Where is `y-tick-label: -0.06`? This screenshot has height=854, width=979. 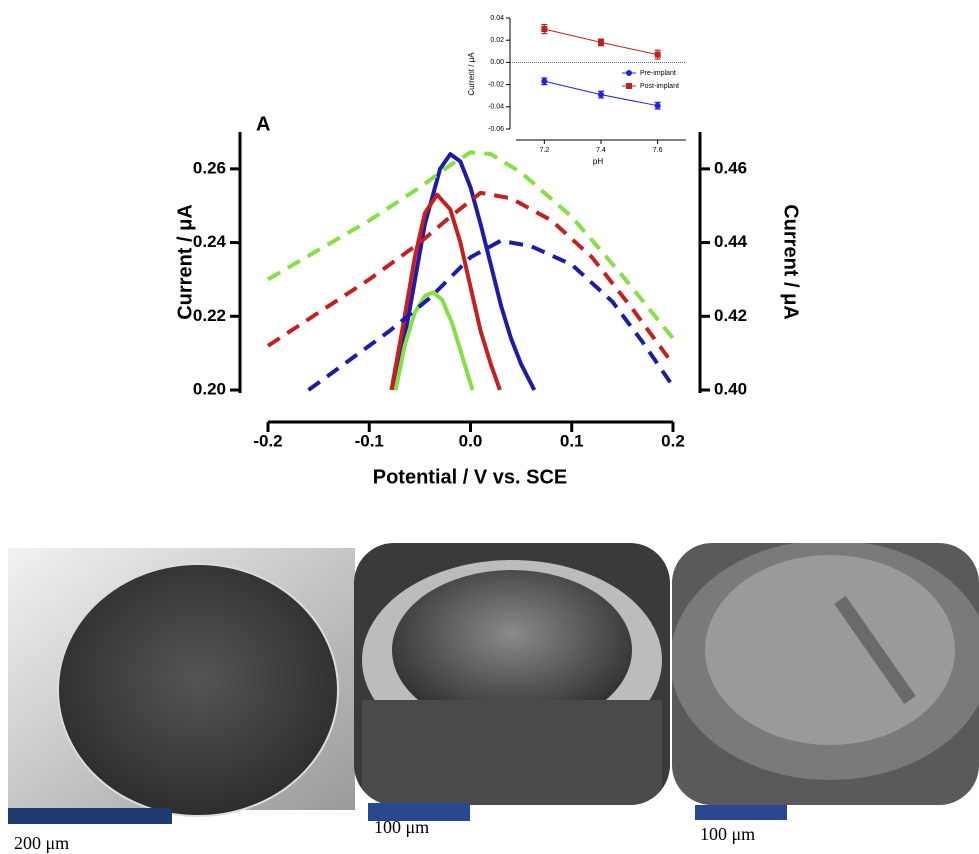 y-tick-label: -0.06 is located at coordinates (496, 129).